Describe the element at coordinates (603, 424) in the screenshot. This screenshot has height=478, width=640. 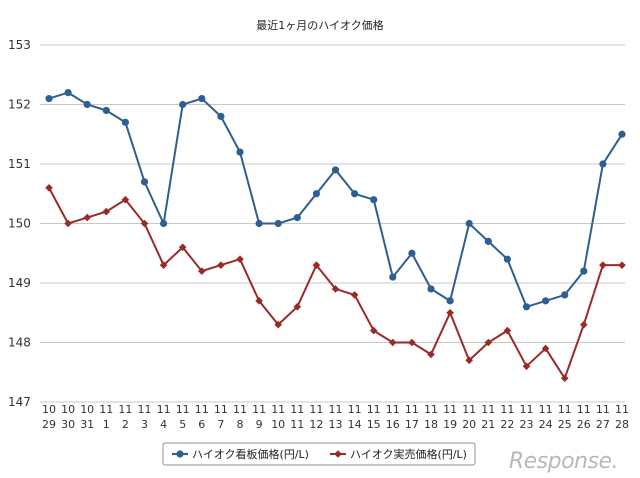
I see `x-tick-label-day: 27` at that location.